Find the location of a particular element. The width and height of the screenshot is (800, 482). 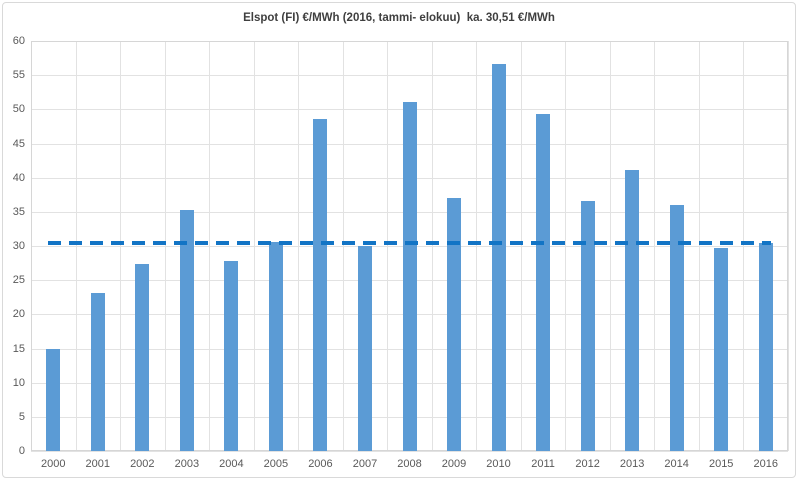

x-axis-label: 2009 is located at coordinates (454, 464).